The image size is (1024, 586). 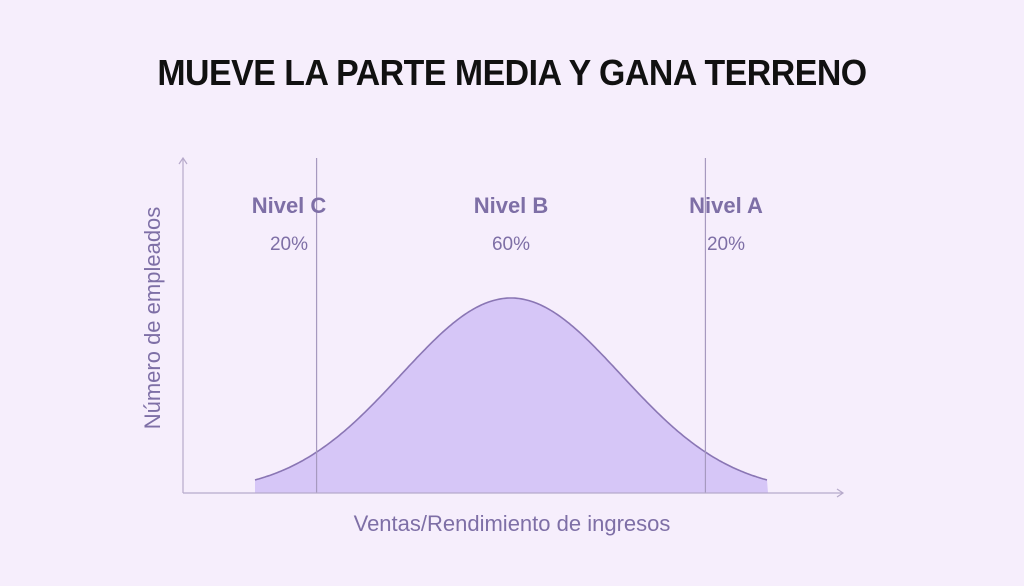 What do you see at coordinates (152, 318) in the screenshot?
I see `y-axis-label: Número de empleados` at bounding box center [152, 318].